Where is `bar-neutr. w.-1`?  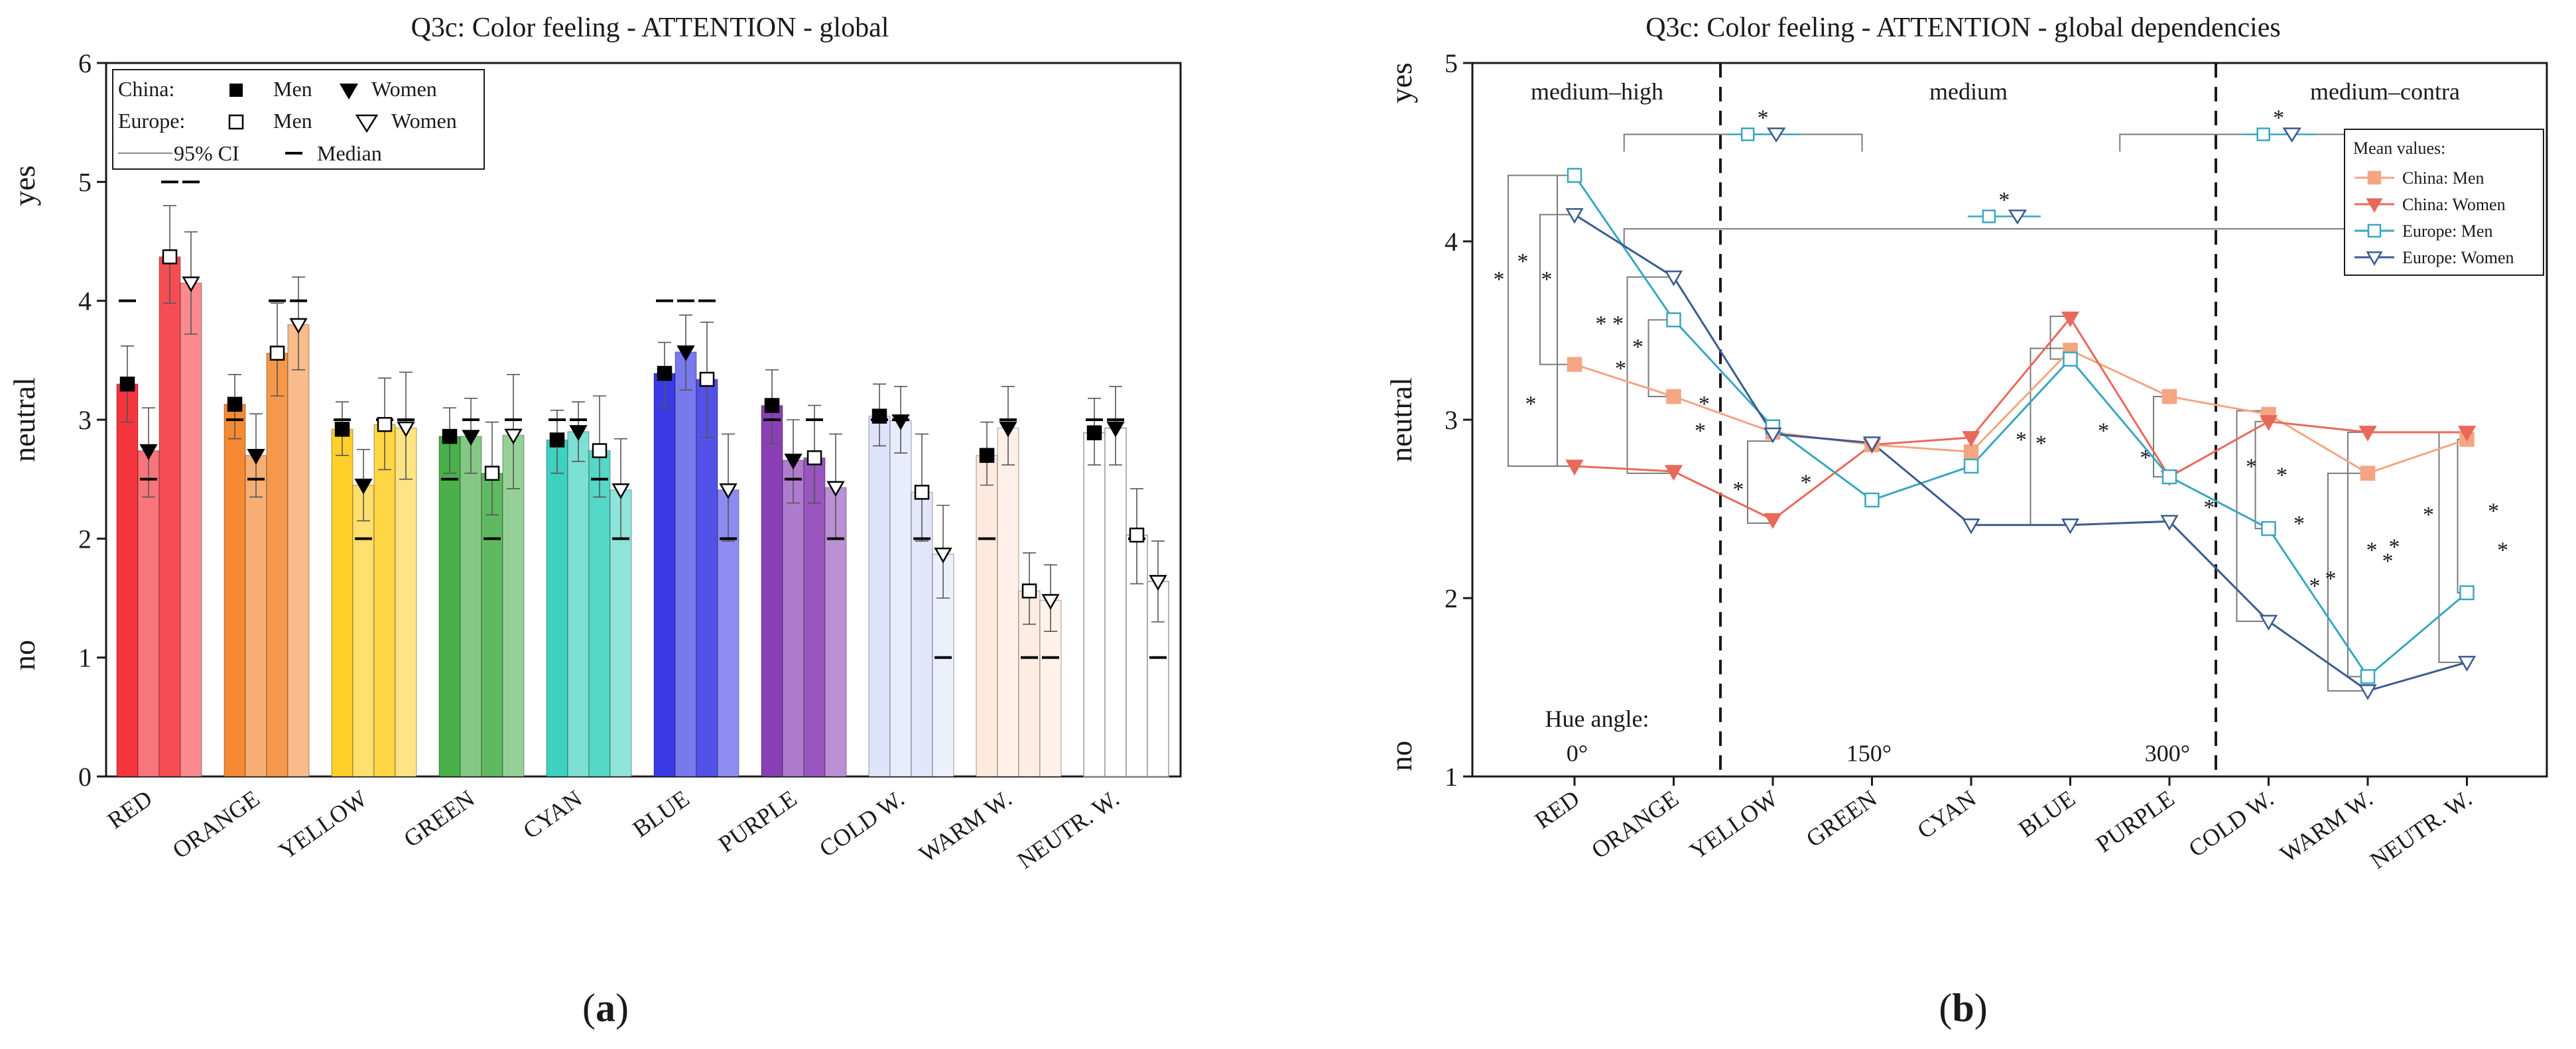 bar-neutr. w.-1 is located at coordinates (1116, 602).